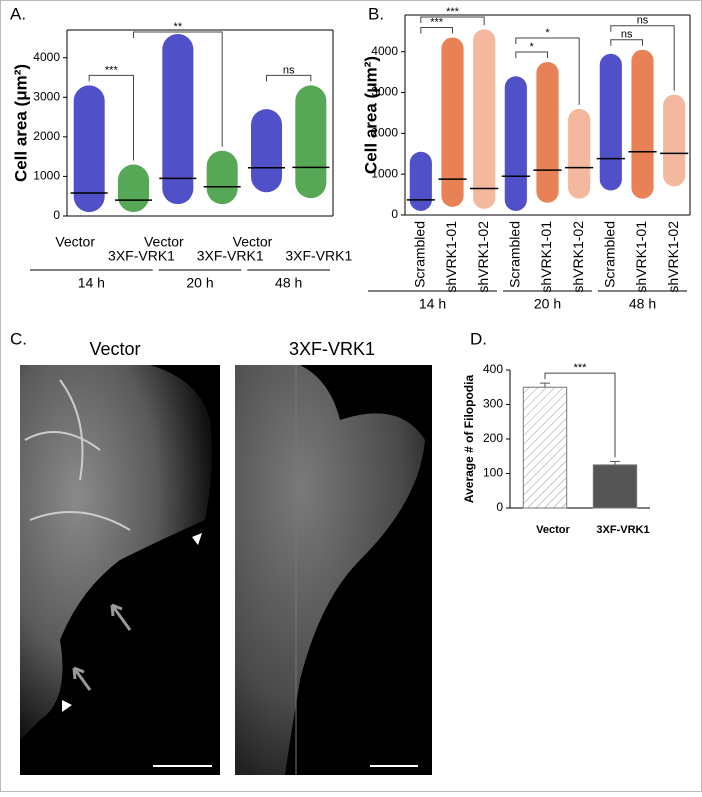  Describe the element at coordinates (493, 438) in the screenshot. I see `y-tick-label: 200` at that location.